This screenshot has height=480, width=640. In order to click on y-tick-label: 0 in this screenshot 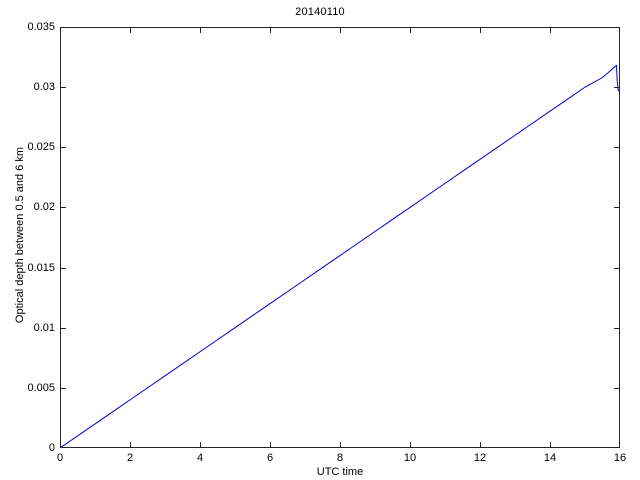, I will do `click(51, 448)`.